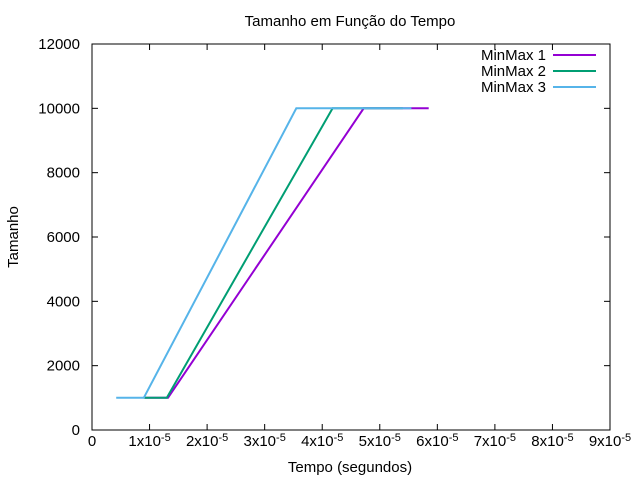  I want to click on x-axis-label: Tempo (segundos), so click(350, 467).